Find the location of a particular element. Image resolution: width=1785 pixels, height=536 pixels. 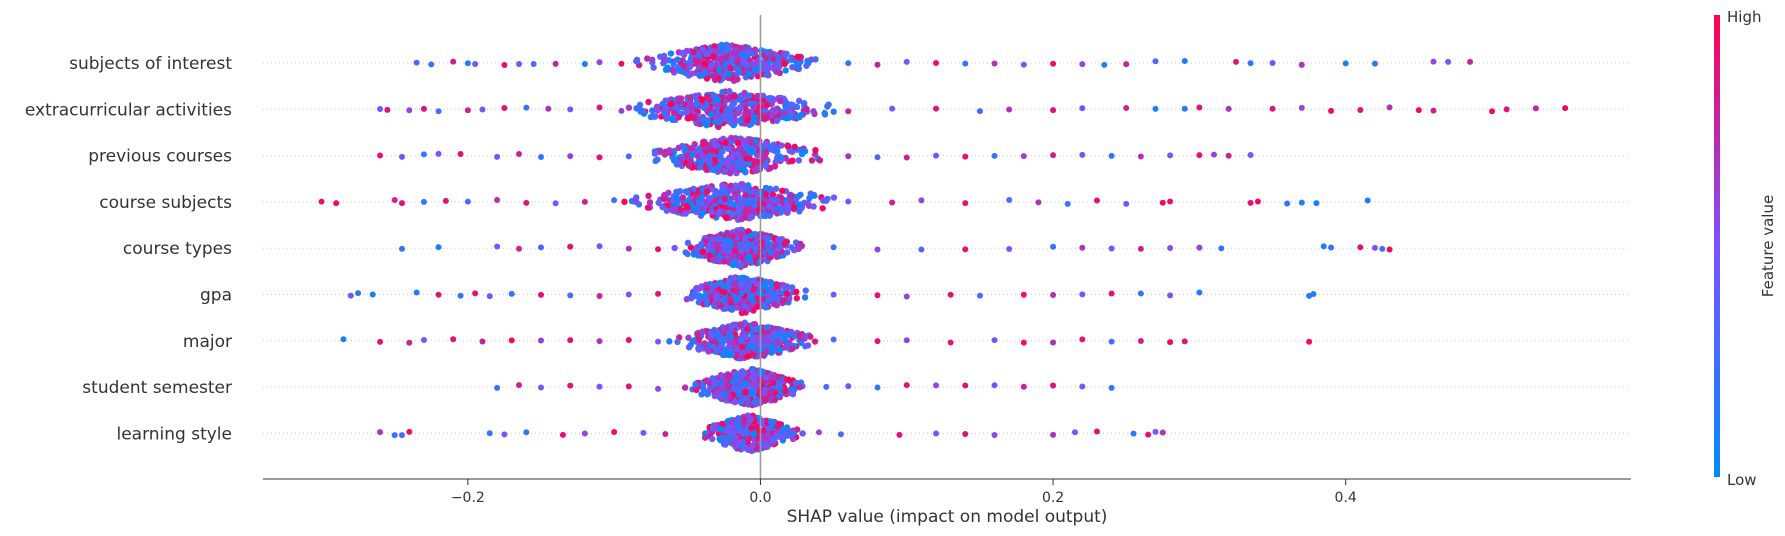

feature-row-dots is located at coordinates (826, 340).